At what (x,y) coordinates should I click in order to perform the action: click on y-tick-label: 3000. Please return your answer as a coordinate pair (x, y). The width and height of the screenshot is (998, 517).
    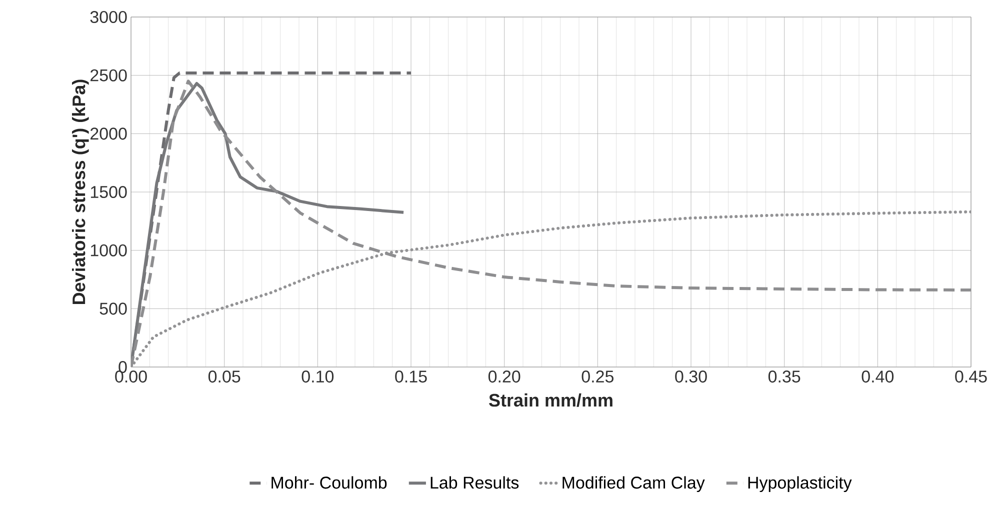
    Looking at the image, I should click on (108, 17).